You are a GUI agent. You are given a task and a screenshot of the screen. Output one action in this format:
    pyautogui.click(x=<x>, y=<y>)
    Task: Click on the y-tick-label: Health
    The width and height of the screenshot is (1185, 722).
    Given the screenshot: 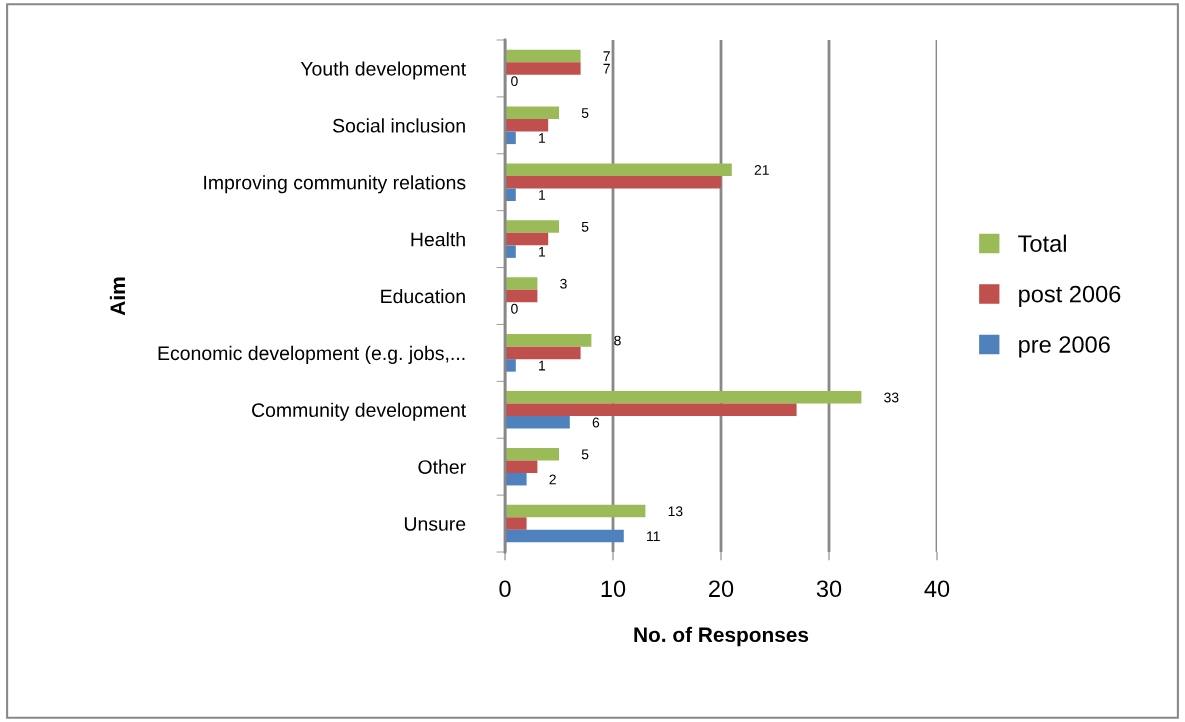 What is the action you would take?
    pyautogui.click(x=438, y=239)
    